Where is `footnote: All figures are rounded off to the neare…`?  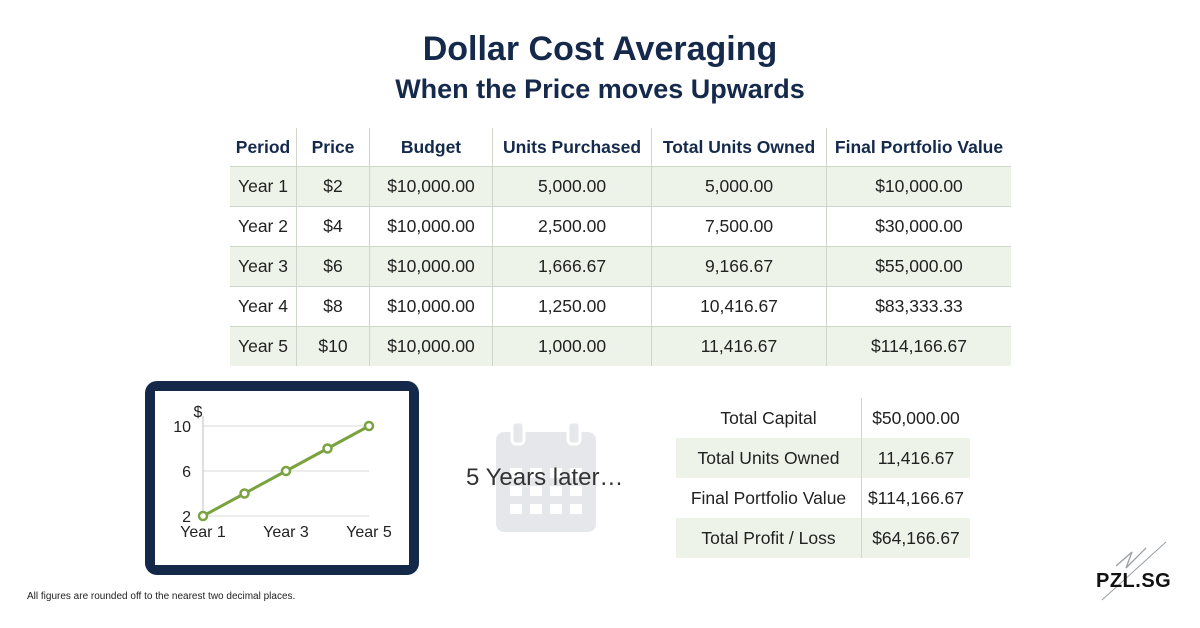 footnote: All figures are rounded off to the neare… is located at coordinates (161, 596).